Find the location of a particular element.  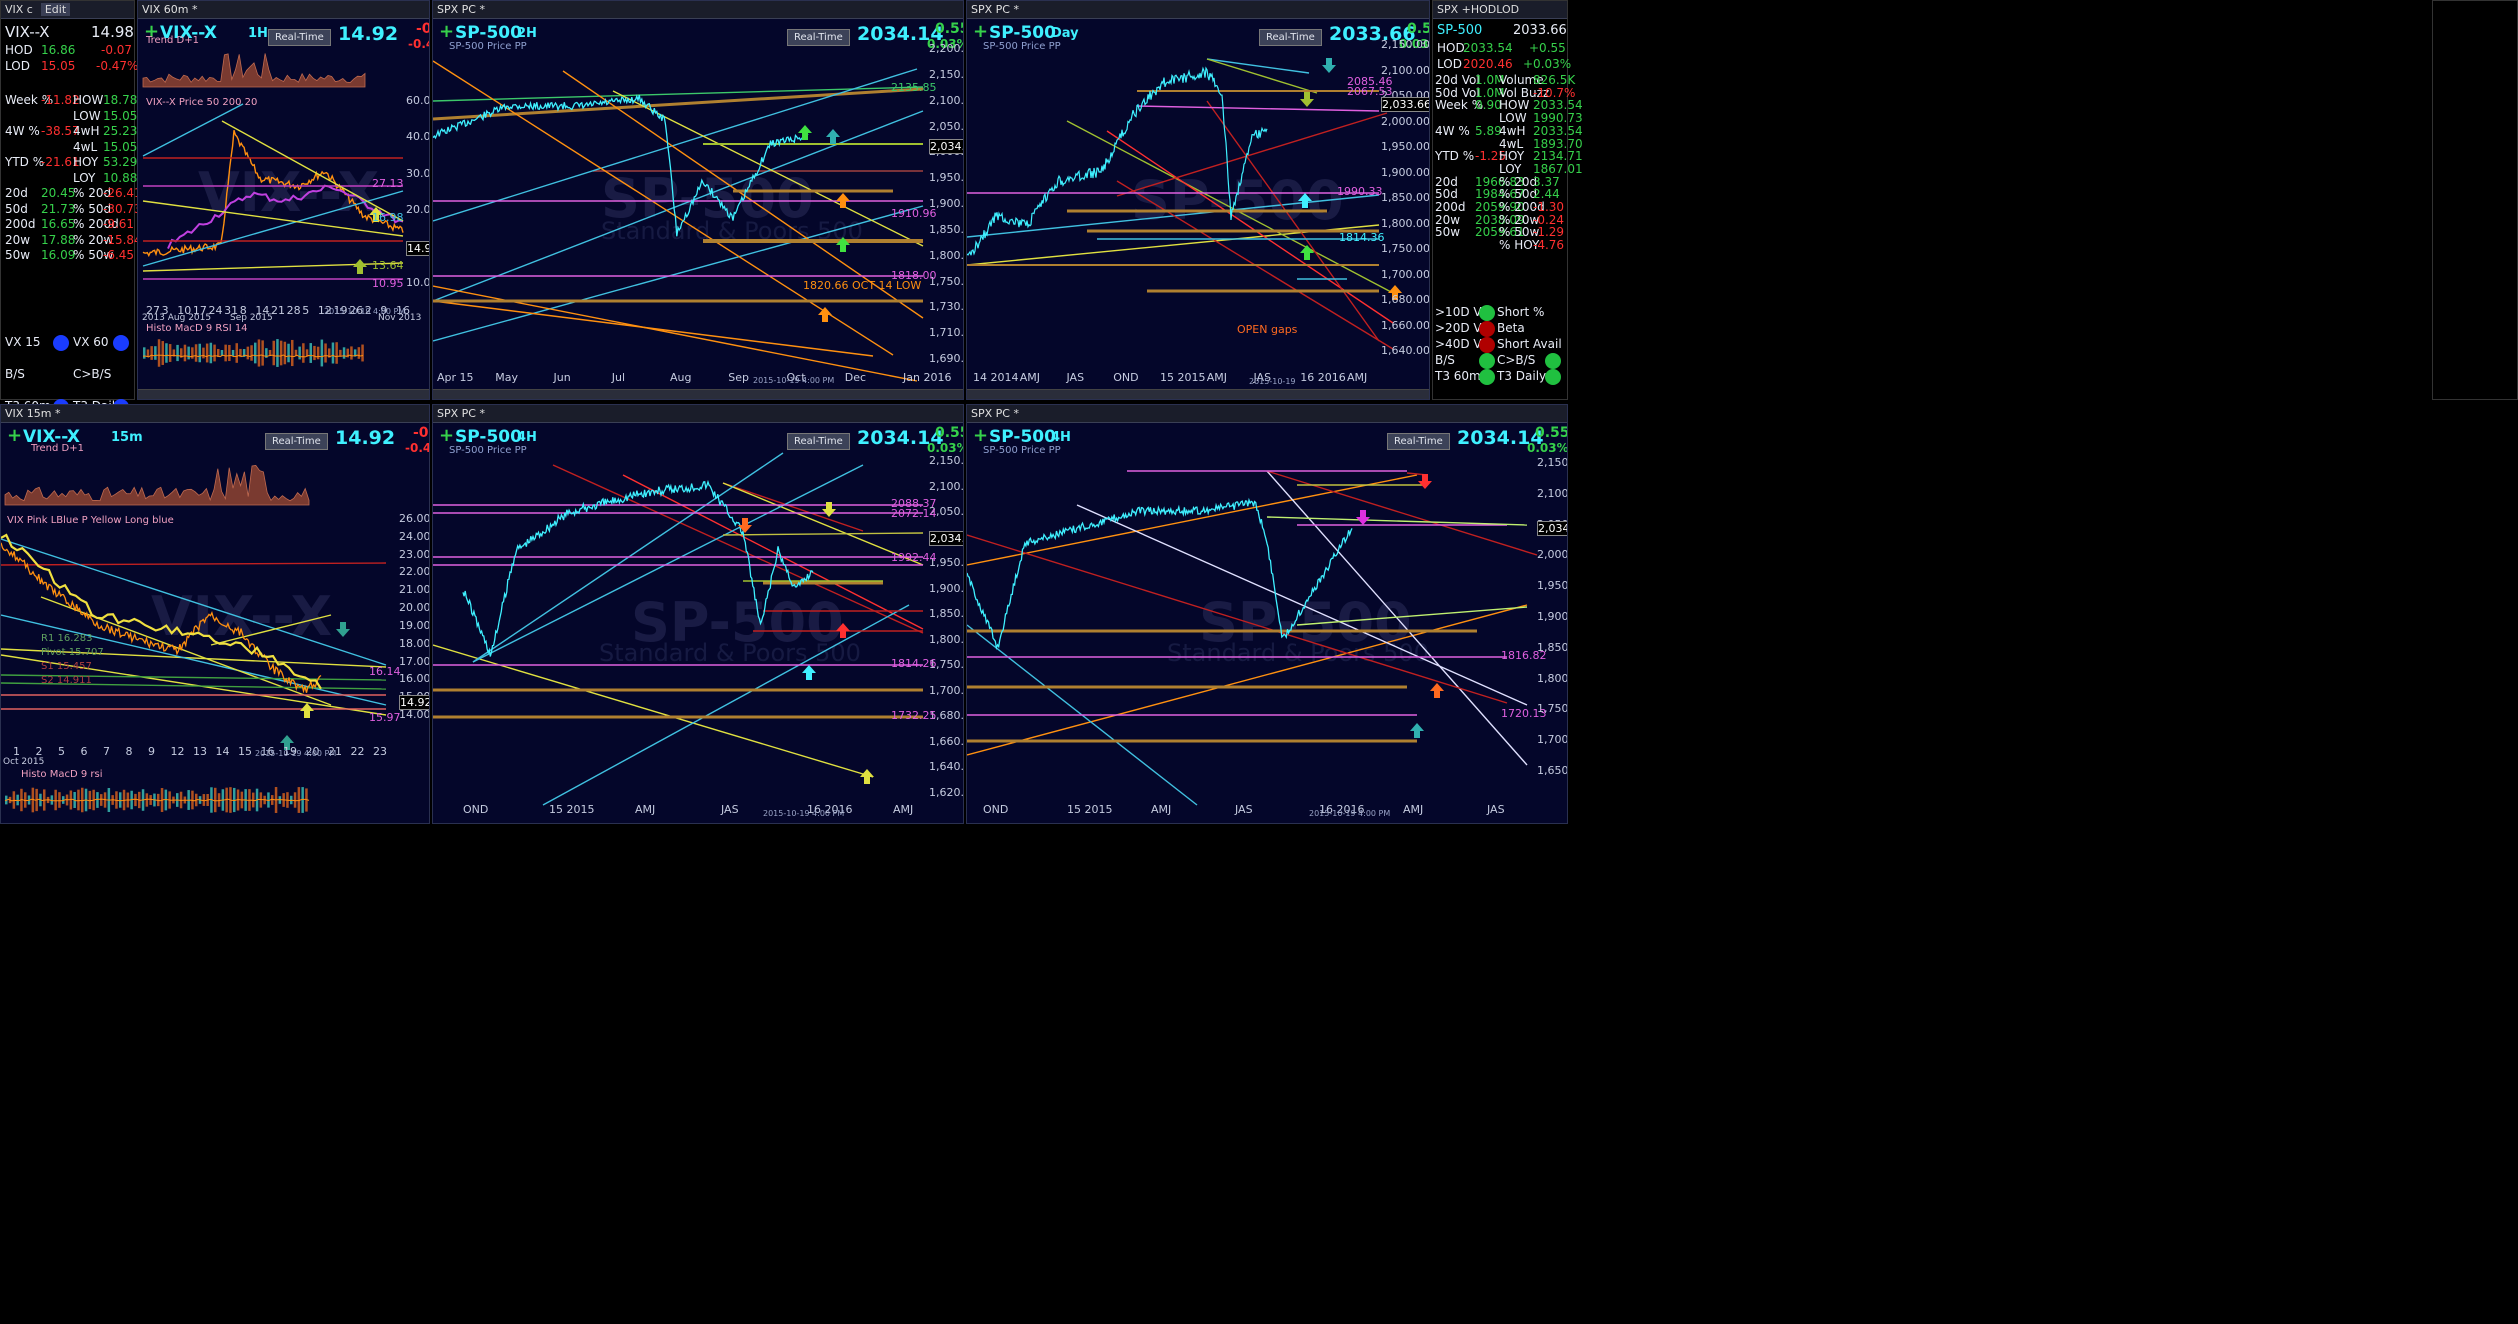

vix-60m-plot is located at coordinates (284, 200).